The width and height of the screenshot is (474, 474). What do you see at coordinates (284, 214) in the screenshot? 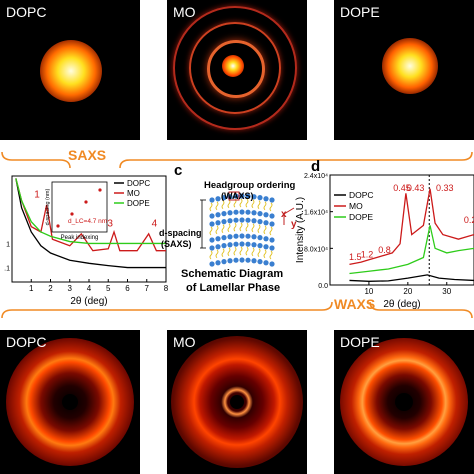
I see `axis-label-x: x` at bounding box center [284, 214].